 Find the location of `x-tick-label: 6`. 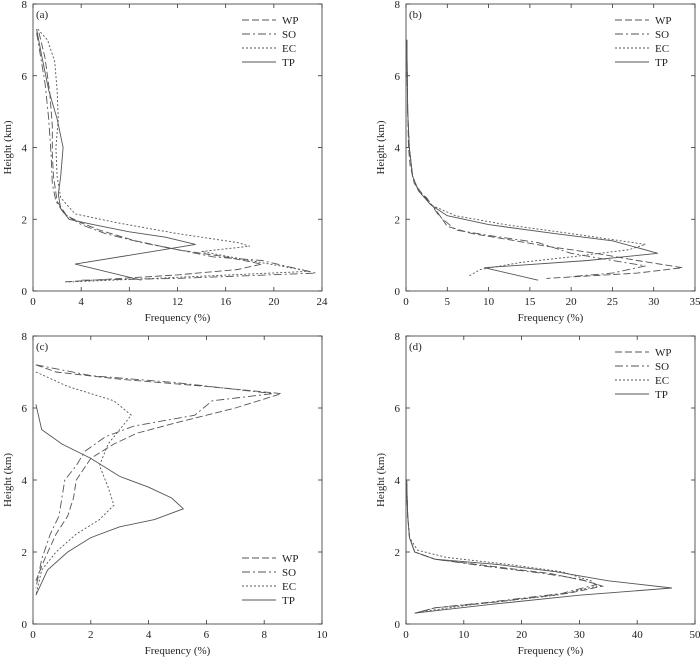

x-tick-label: 6 is located at coordinates (207, 635).